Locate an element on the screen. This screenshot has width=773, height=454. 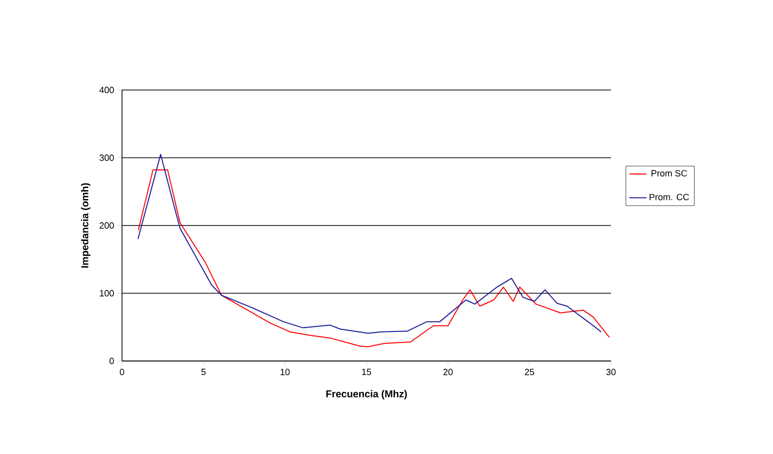
y-tick-label: 200 is located at coordinates (107, 225).